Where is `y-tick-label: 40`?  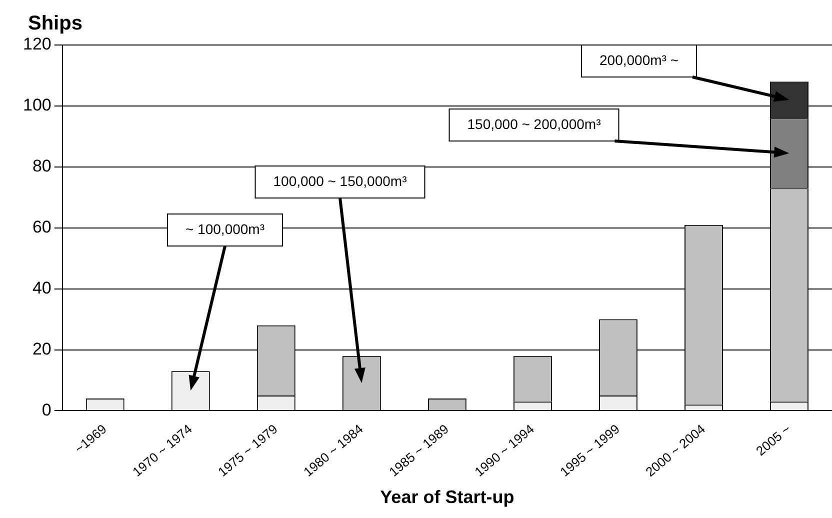 y-tick-label: 40 is located at coordinates (42, 288).